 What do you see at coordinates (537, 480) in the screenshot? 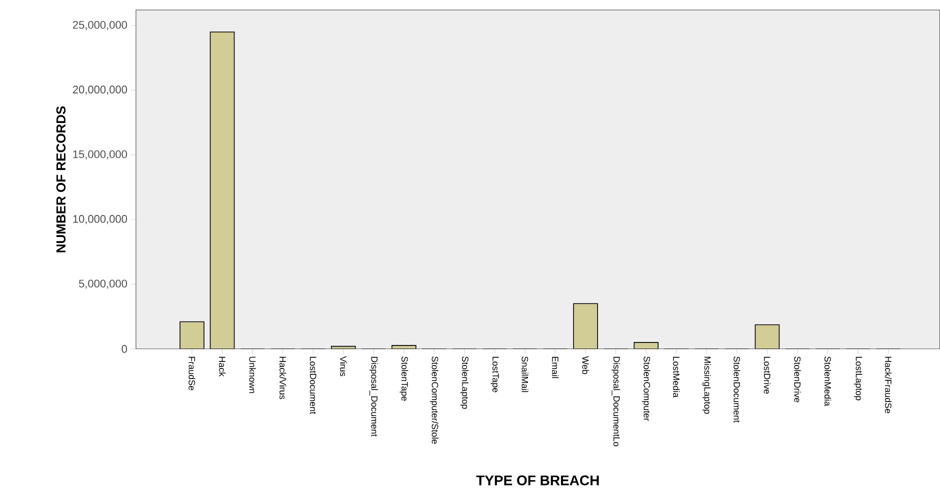
I see `x-axis-title: TYPE OF BREACH` at bounding box center [537, 480].